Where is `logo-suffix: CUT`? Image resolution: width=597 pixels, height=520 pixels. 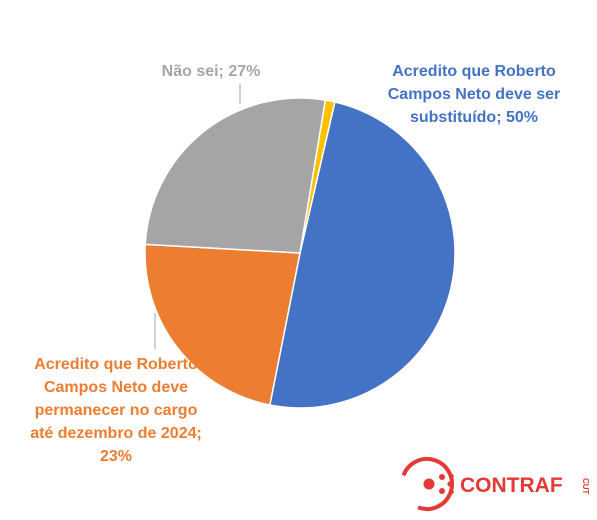 logo-suffix: CUT is located at coordinates (585, 486).